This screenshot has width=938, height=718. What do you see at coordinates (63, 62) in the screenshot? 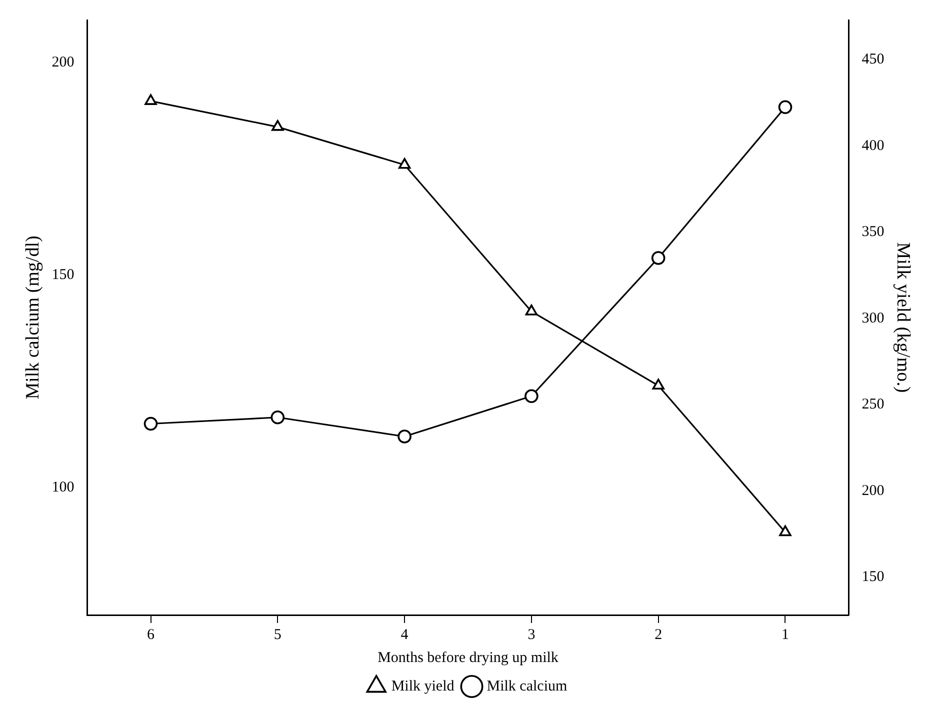
I see `y-tick-label: 200` at bounding box center [63, 62].